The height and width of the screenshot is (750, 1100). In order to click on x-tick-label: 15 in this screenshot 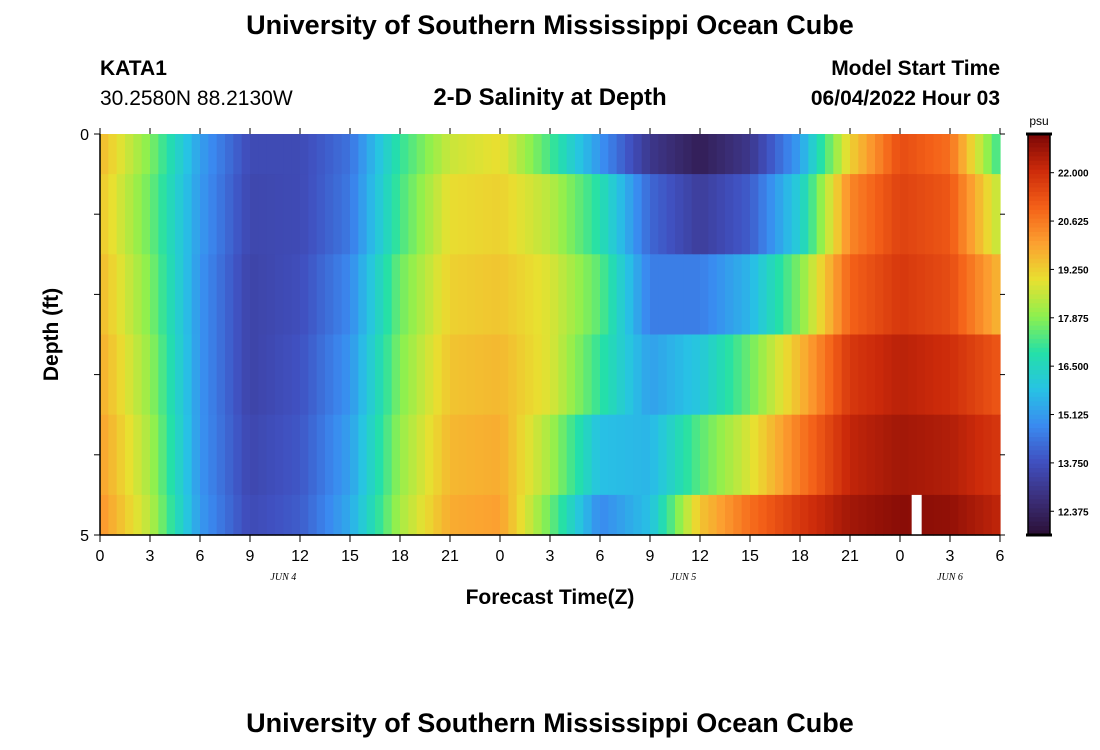, I will do `click(750, 556)`.